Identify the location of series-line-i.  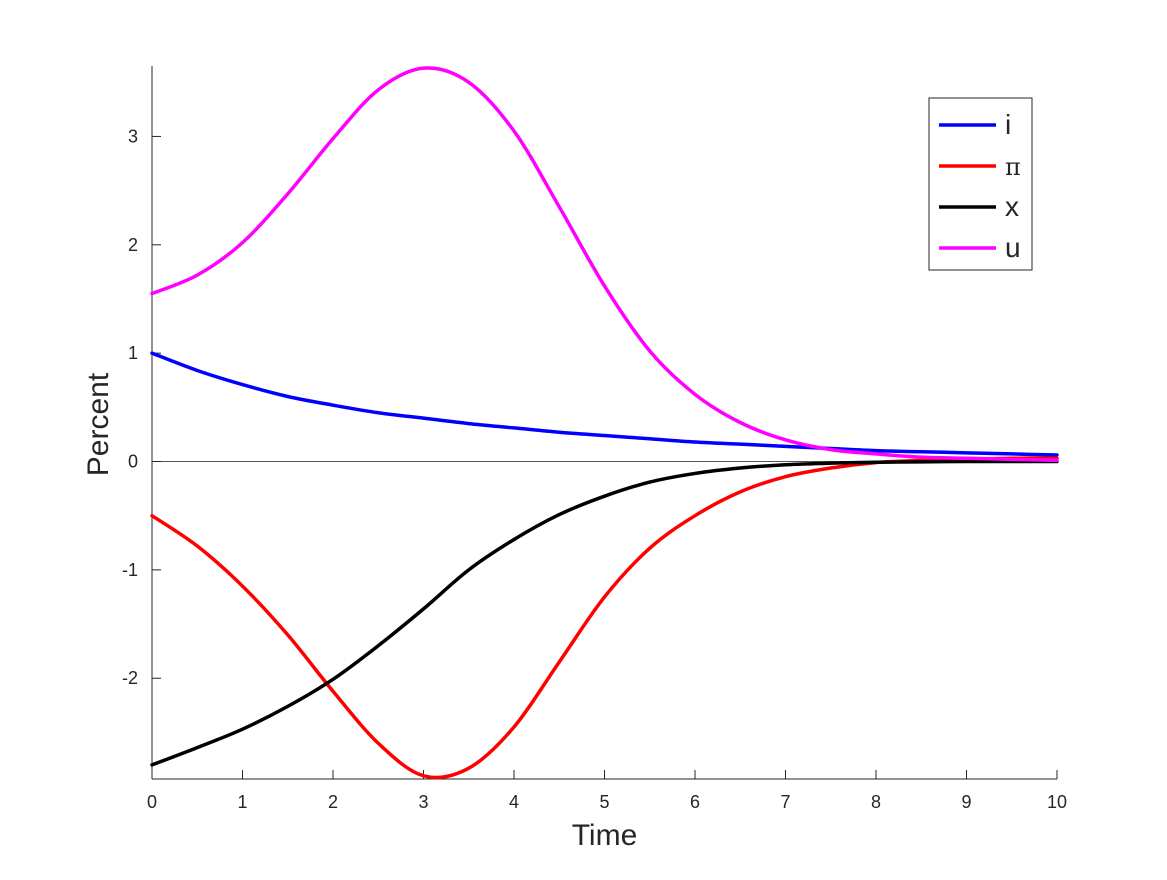
(604, 404).